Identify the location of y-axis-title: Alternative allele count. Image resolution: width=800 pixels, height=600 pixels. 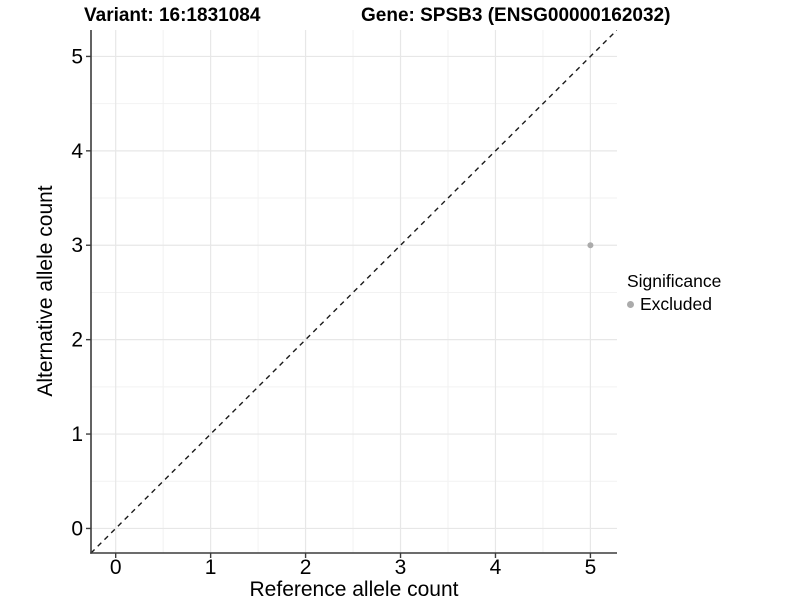
(45, 291).